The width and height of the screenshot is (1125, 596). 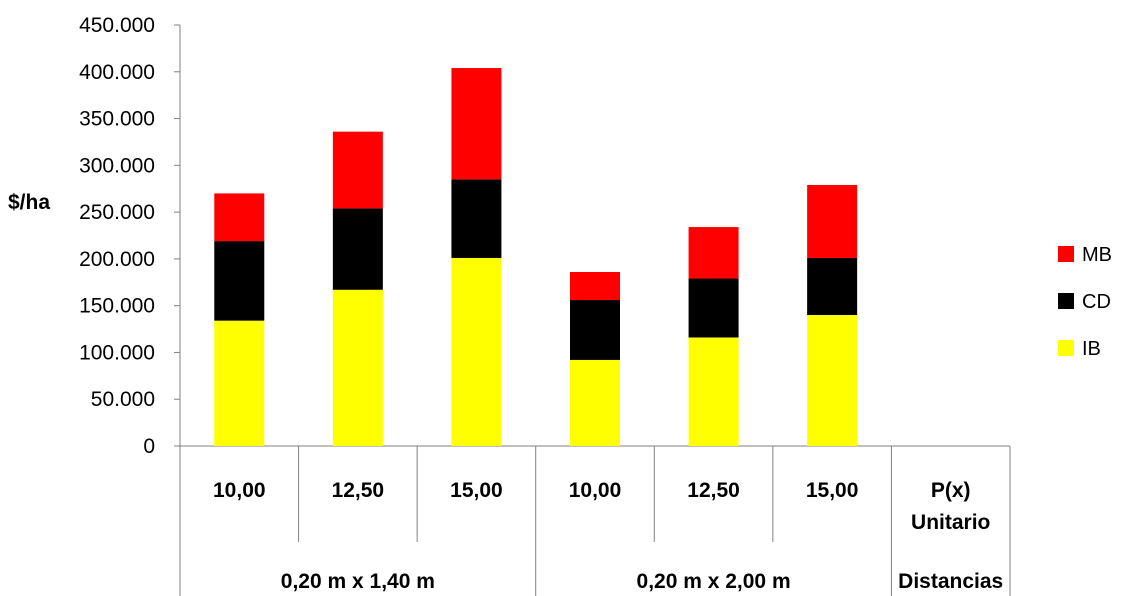 I want to click on y-tick-label: 450.000, so click(x=117, y=25).